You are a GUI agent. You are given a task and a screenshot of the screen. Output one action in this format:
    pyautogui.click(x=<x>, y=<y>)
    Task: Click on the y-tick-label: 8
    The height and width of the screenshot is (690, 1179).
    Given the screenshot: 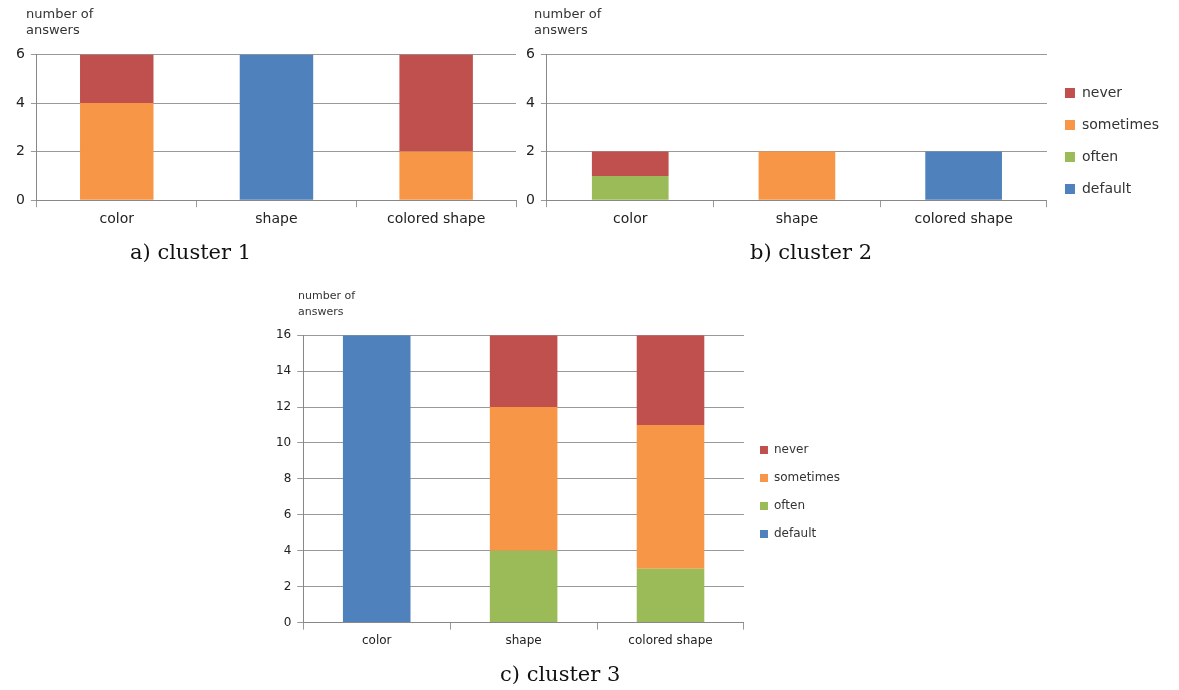 What is the action you would take?
    pyautogui.click(x=287, y=478)
    